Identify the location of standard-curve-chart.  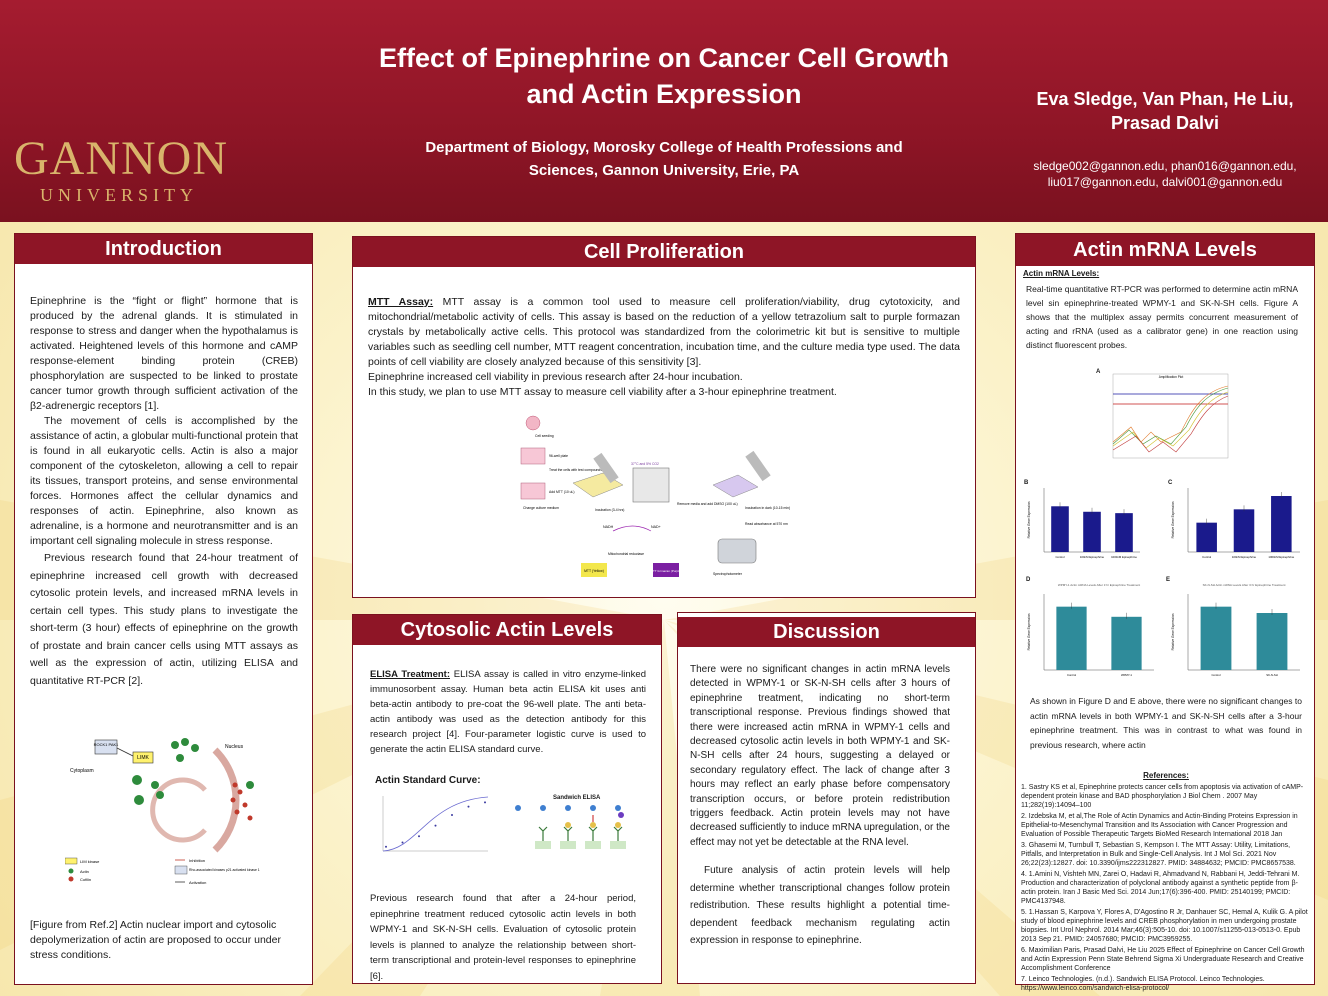
(435, 824).